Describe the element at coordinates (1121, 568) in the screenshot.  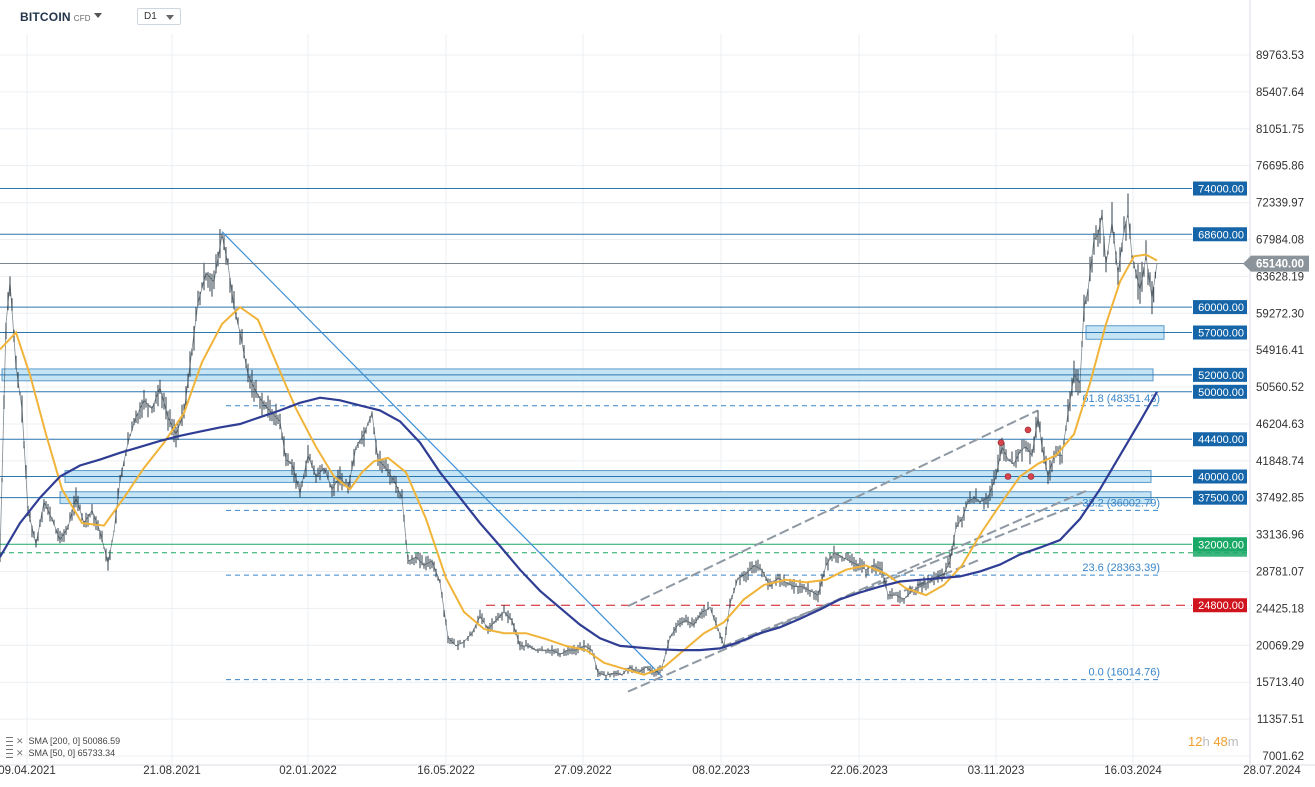
I see `fib-level-label: 23.6 (28363.39)` at that location.